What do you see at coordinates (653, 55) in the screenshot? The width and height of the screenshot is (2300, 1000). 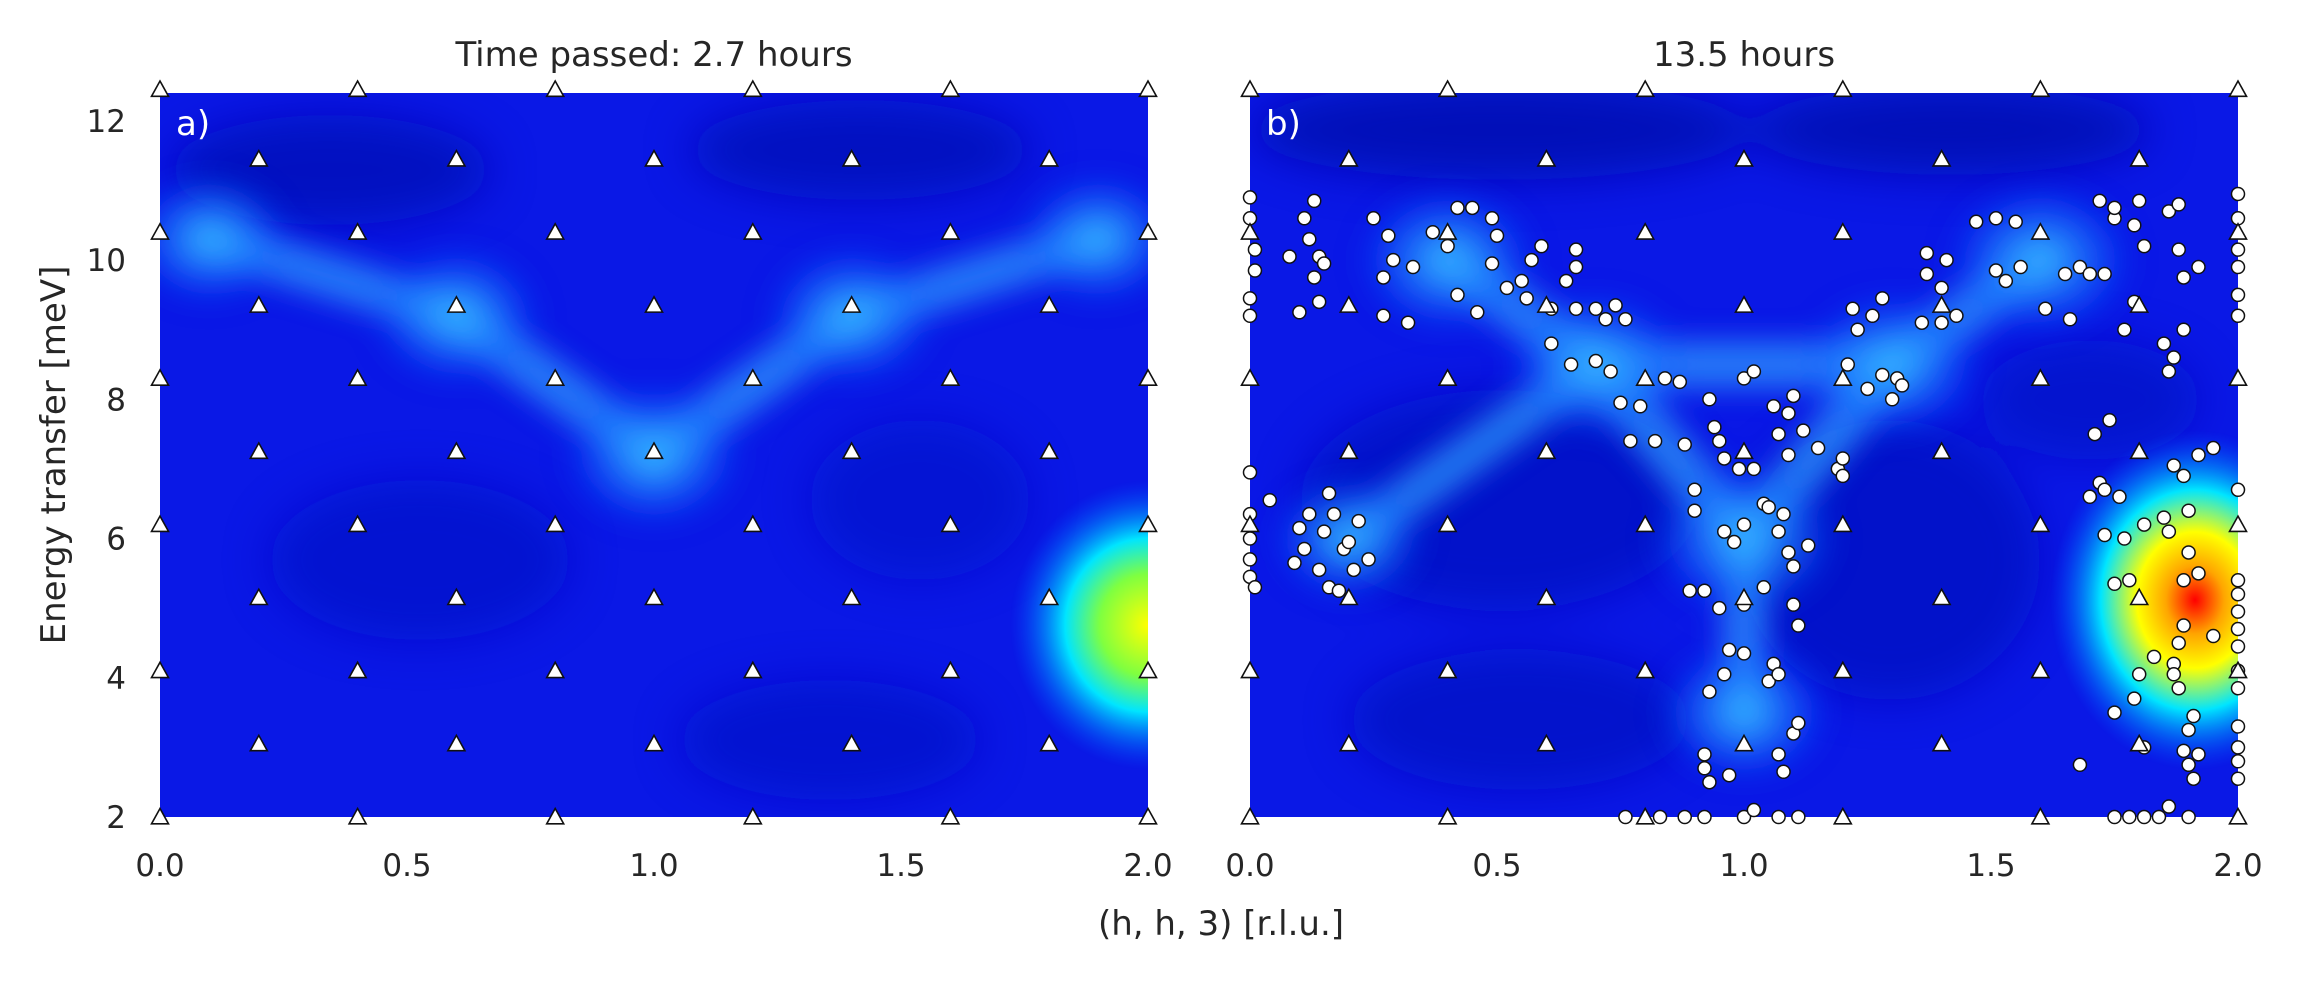 I see `panel-a-title: Time passed: 2.7 hours` at bounding box center [653, 55].